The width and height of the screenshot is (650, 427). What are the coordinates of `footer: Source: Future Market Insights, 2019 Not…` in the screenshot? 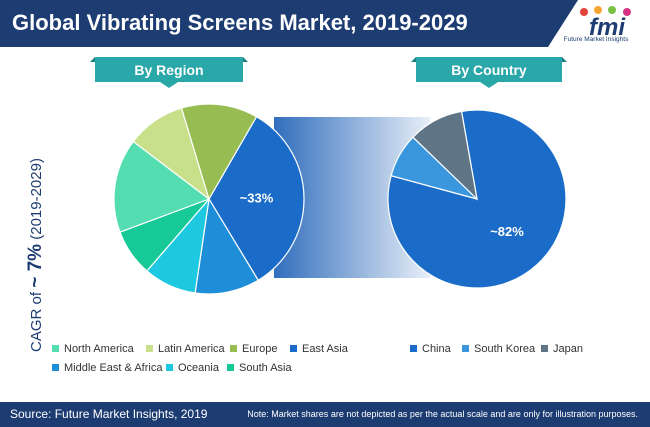 It's located at (325, 414).